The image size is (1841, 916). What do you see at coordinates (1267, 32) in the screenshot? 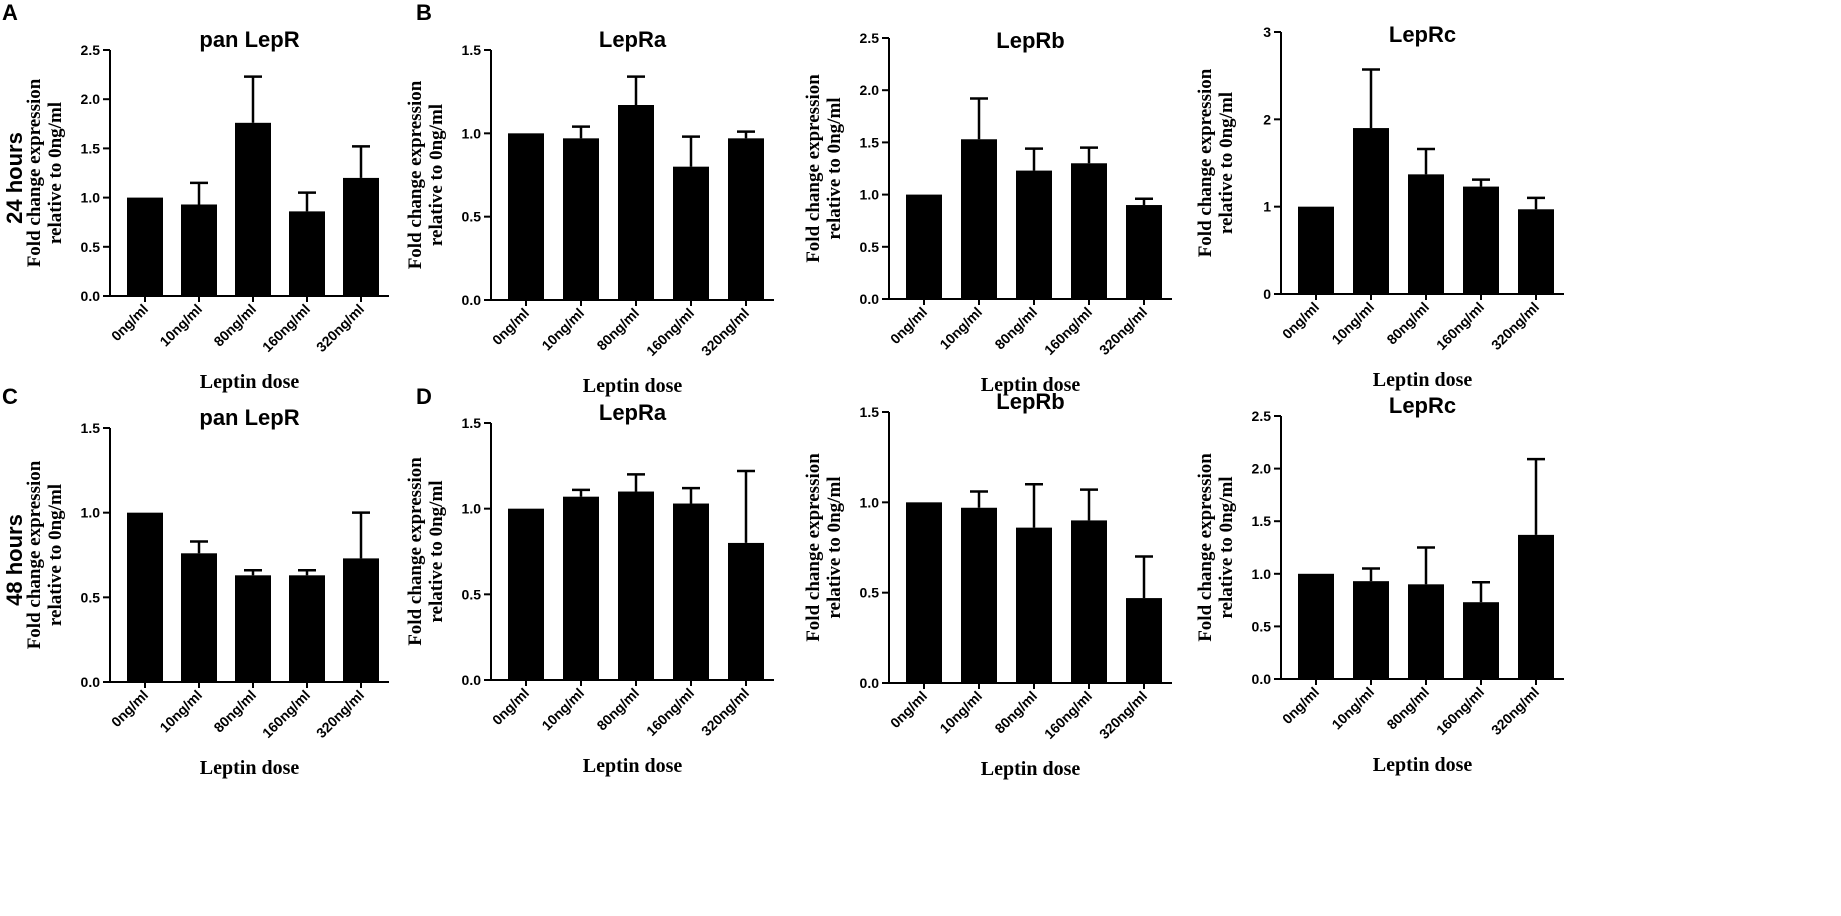
I see `y-tick-label: 3` at bounding box center [1267, 32].